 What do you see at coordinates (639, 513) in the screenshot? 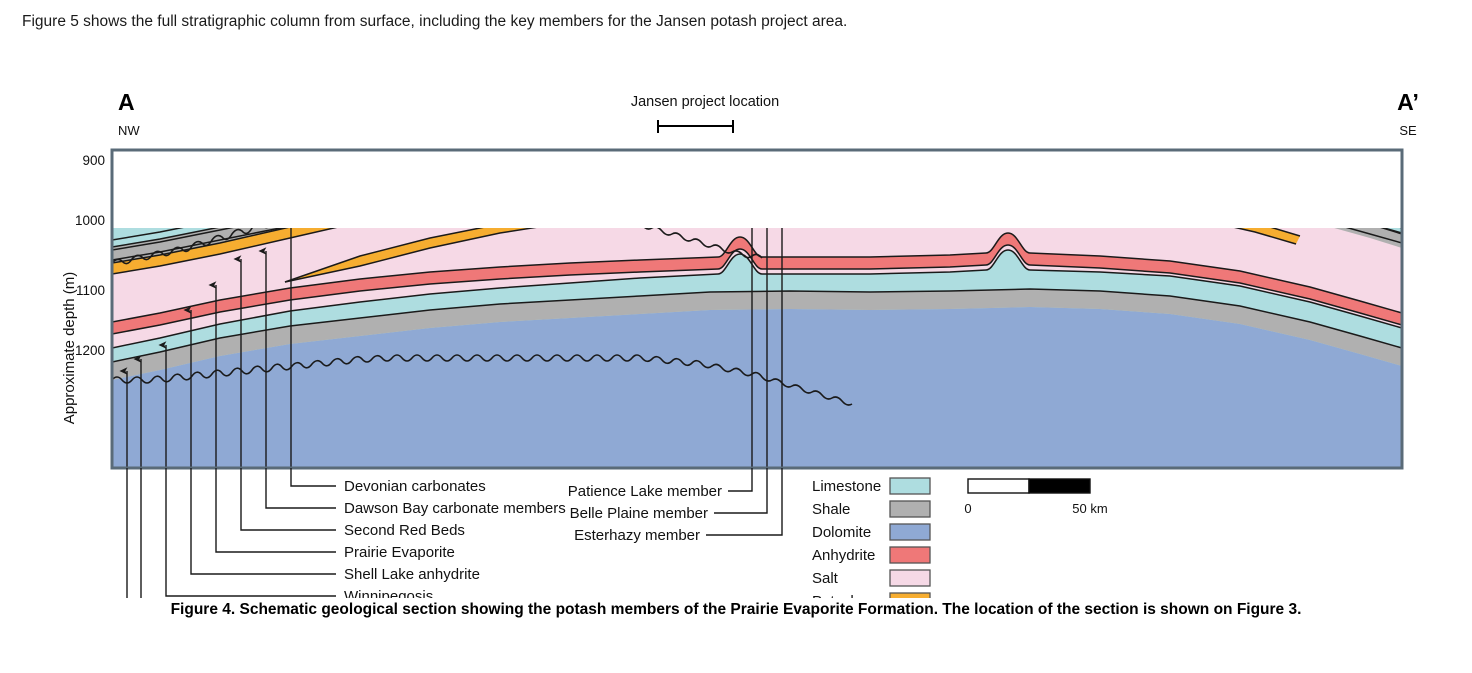
I see `annotation-belle-plaine-member: Belle Plaine member` at bounding box center [639, 513].